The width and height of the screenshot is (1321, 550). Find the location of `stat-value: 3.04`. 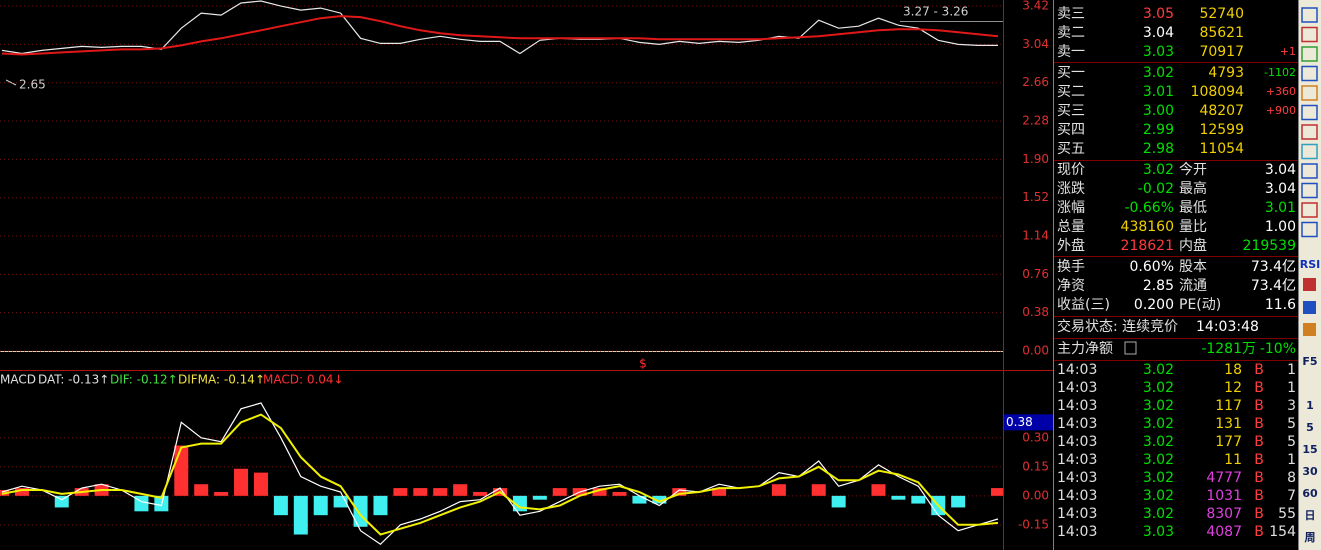

stat-value: 3.04 is located at coordinates (1280, 170).